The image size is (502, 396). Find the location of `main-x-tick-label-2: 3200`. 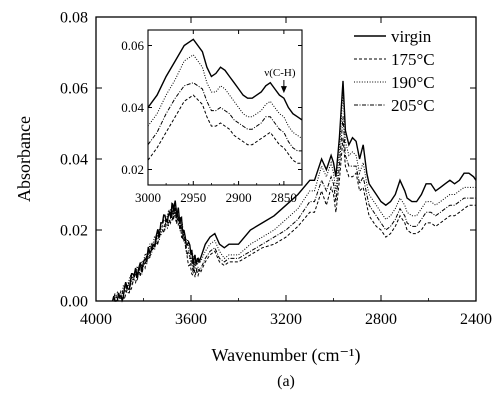

main-x-tick-label-2: 3200 is located at coordinates (286, 319).